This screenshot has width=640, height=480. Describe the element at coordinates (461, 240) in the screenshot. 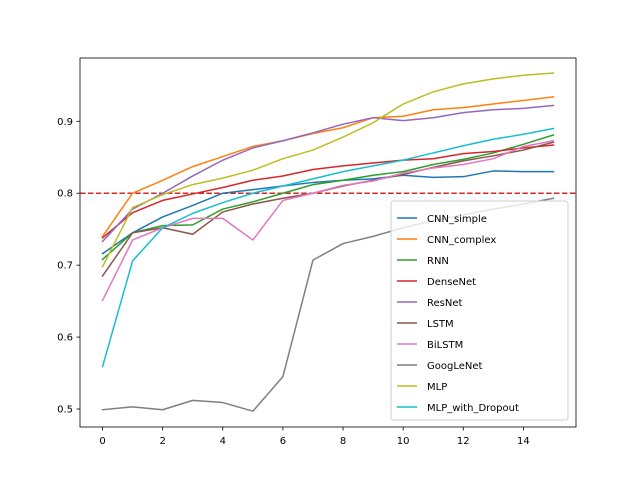

I see `legend-label-cnn-complex: CNN_complex` at that location.